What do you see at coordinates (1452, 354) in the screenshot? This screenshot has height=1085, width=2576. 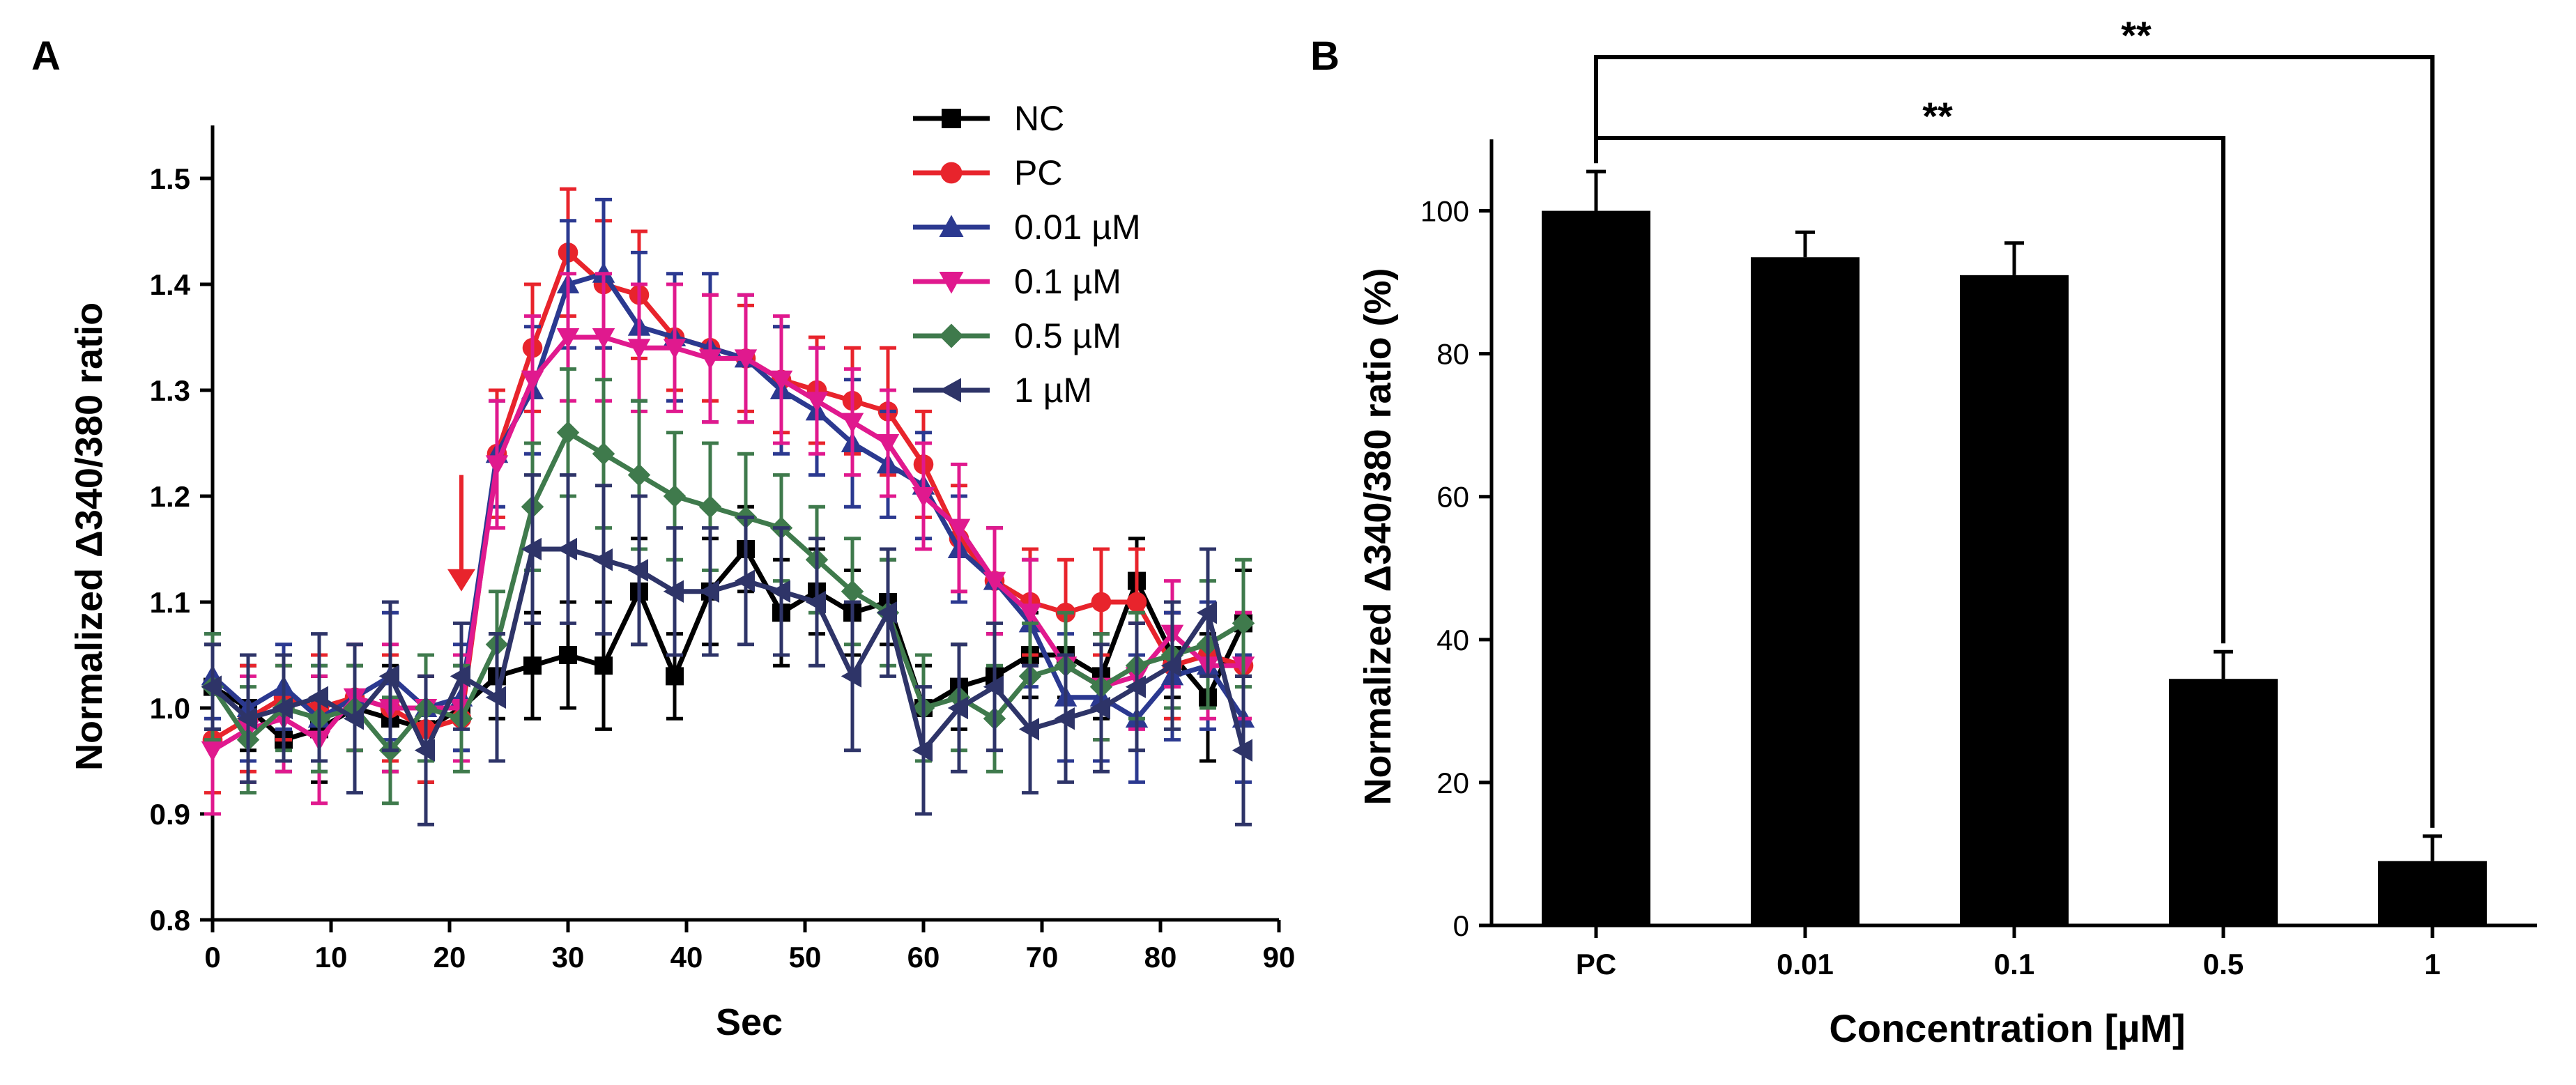 I see `chart-b-y-tick-label: 80` at bounding box center [1452, 354].